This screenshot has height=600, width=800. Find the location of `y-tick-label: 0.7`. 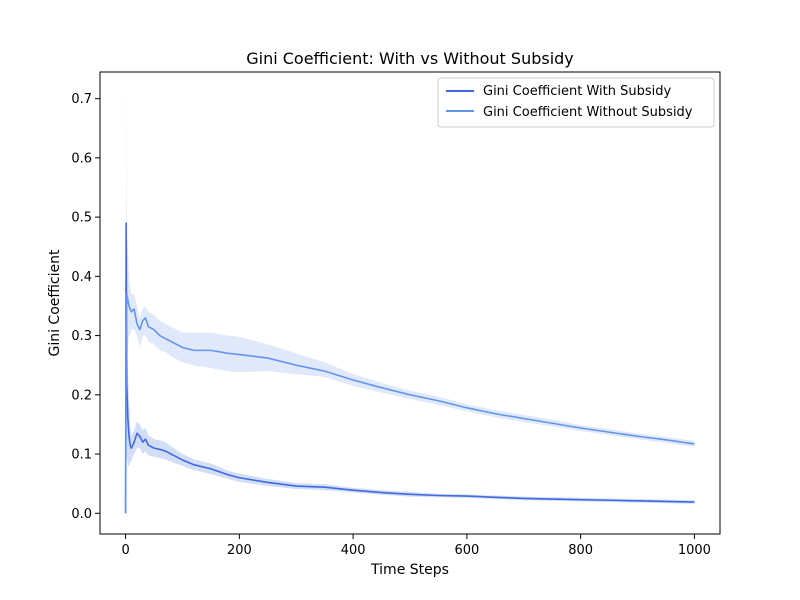

y-tick-label: 0.7 is located at coordinates (81, 99).